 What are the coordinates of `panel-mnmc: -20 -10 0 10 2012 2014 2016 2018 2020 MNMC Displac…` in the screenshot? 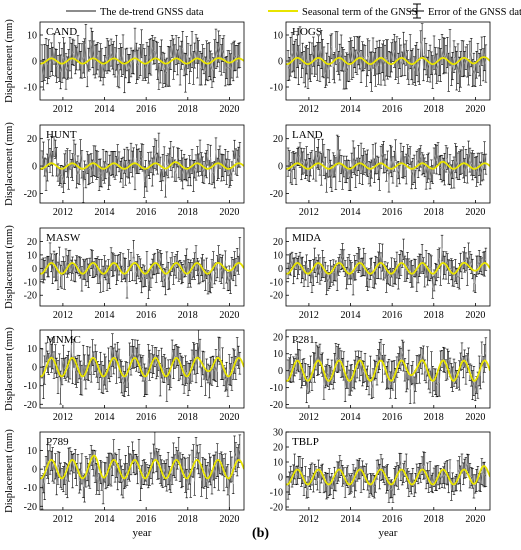 It's located at (124, 375).